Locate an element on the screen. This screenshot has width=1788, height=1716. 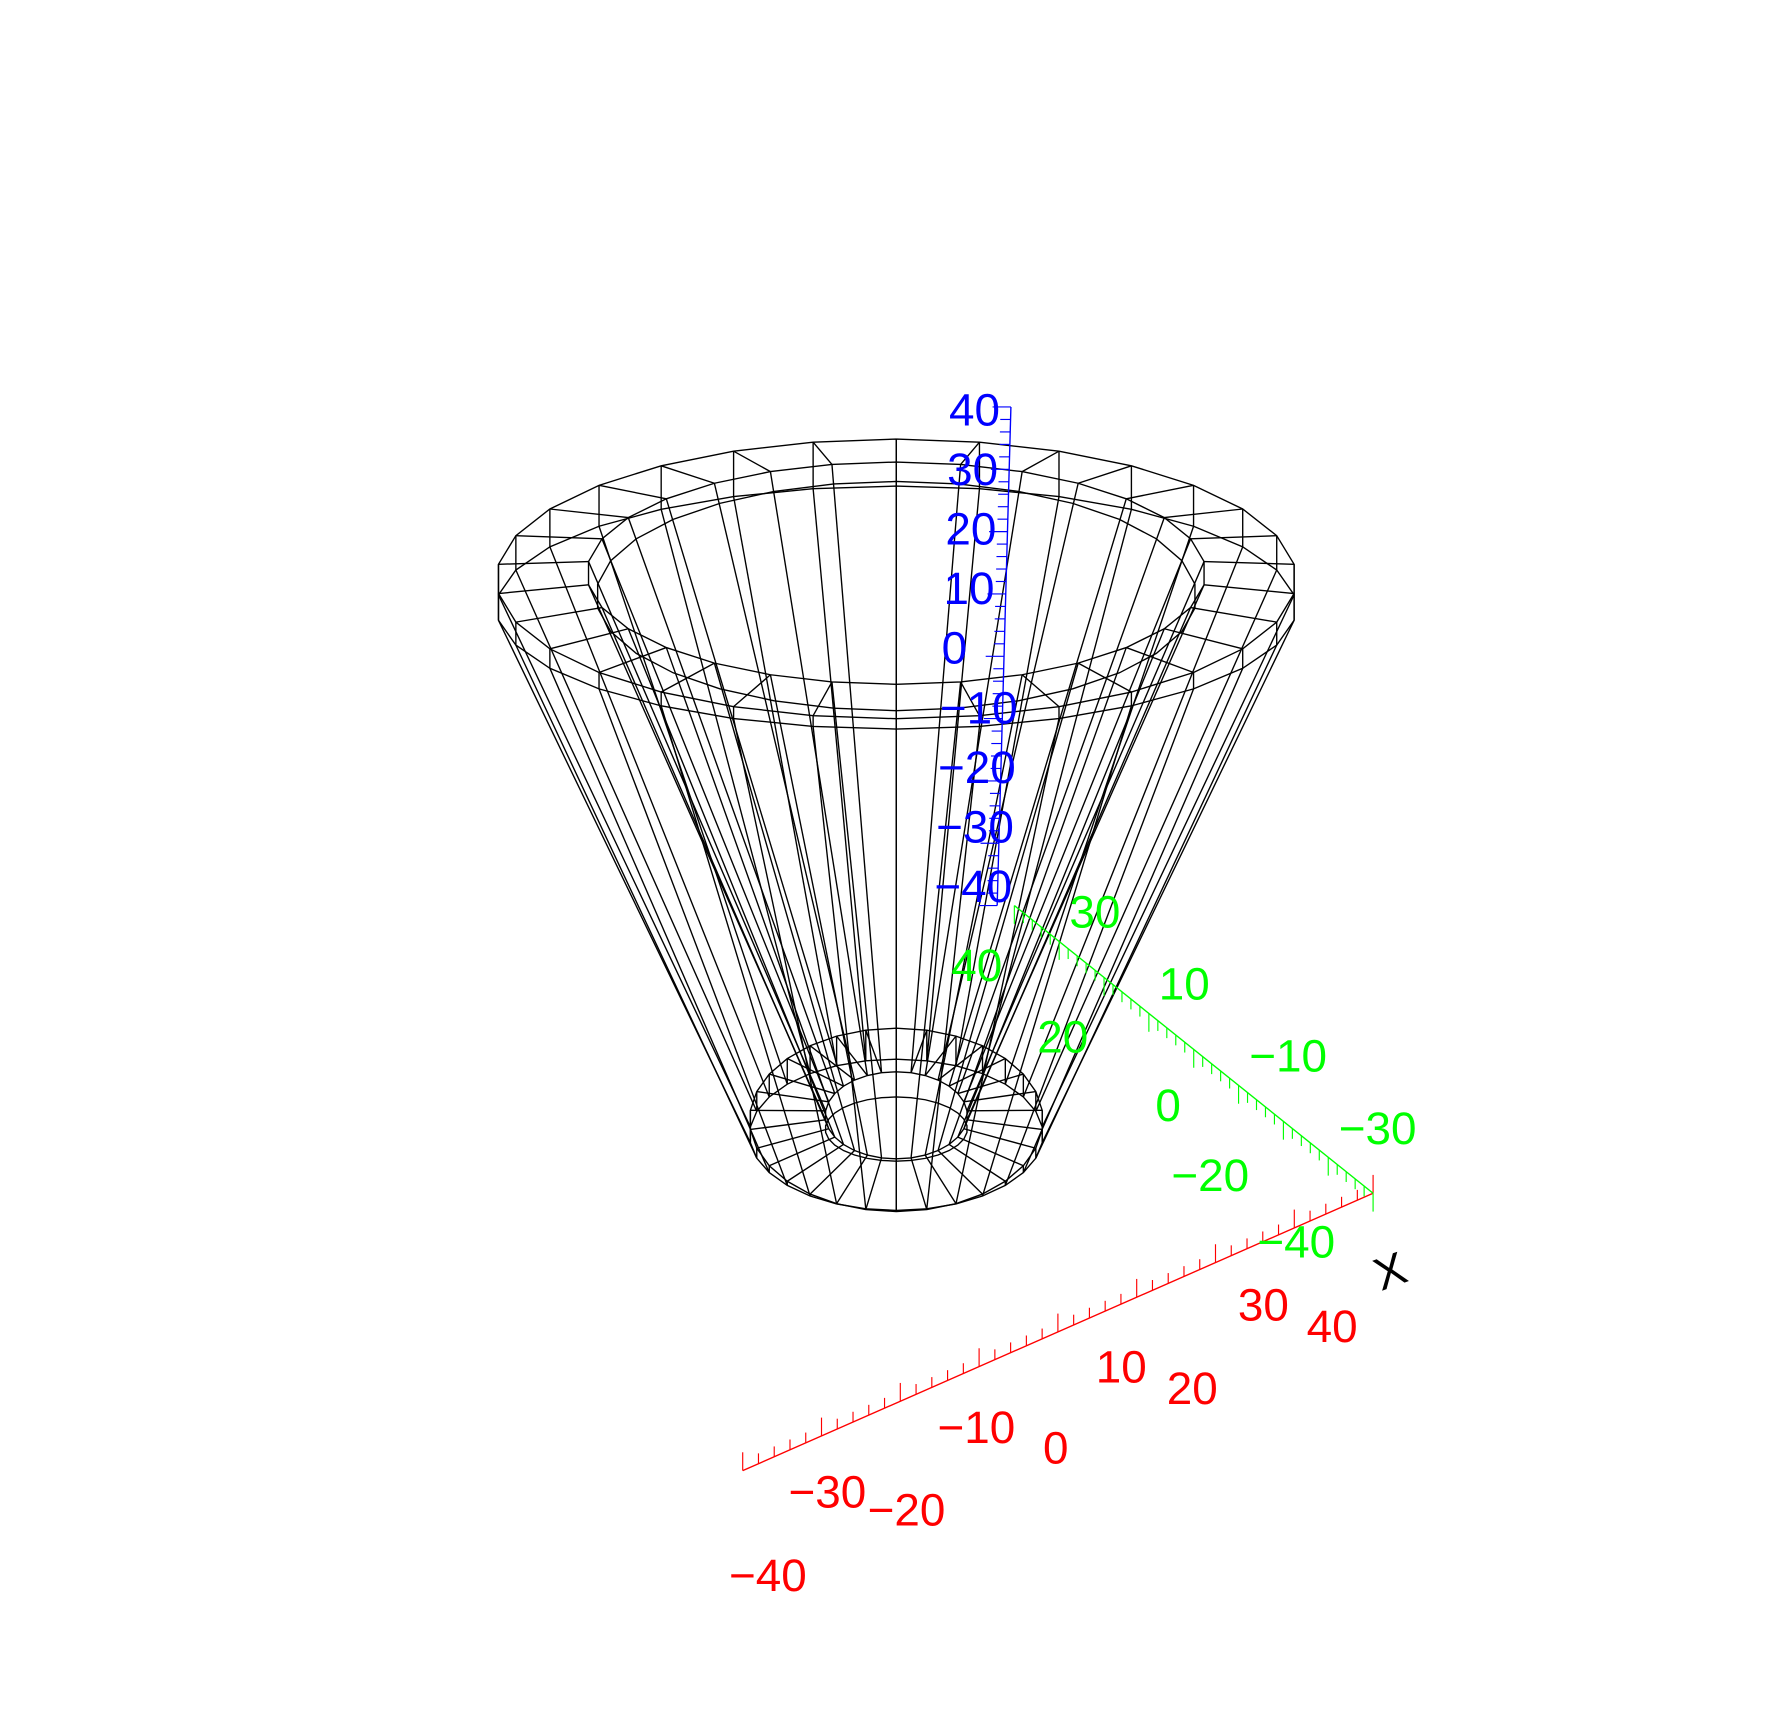
z-axis-tick-label: −40 is located at coordinates (973, 886).